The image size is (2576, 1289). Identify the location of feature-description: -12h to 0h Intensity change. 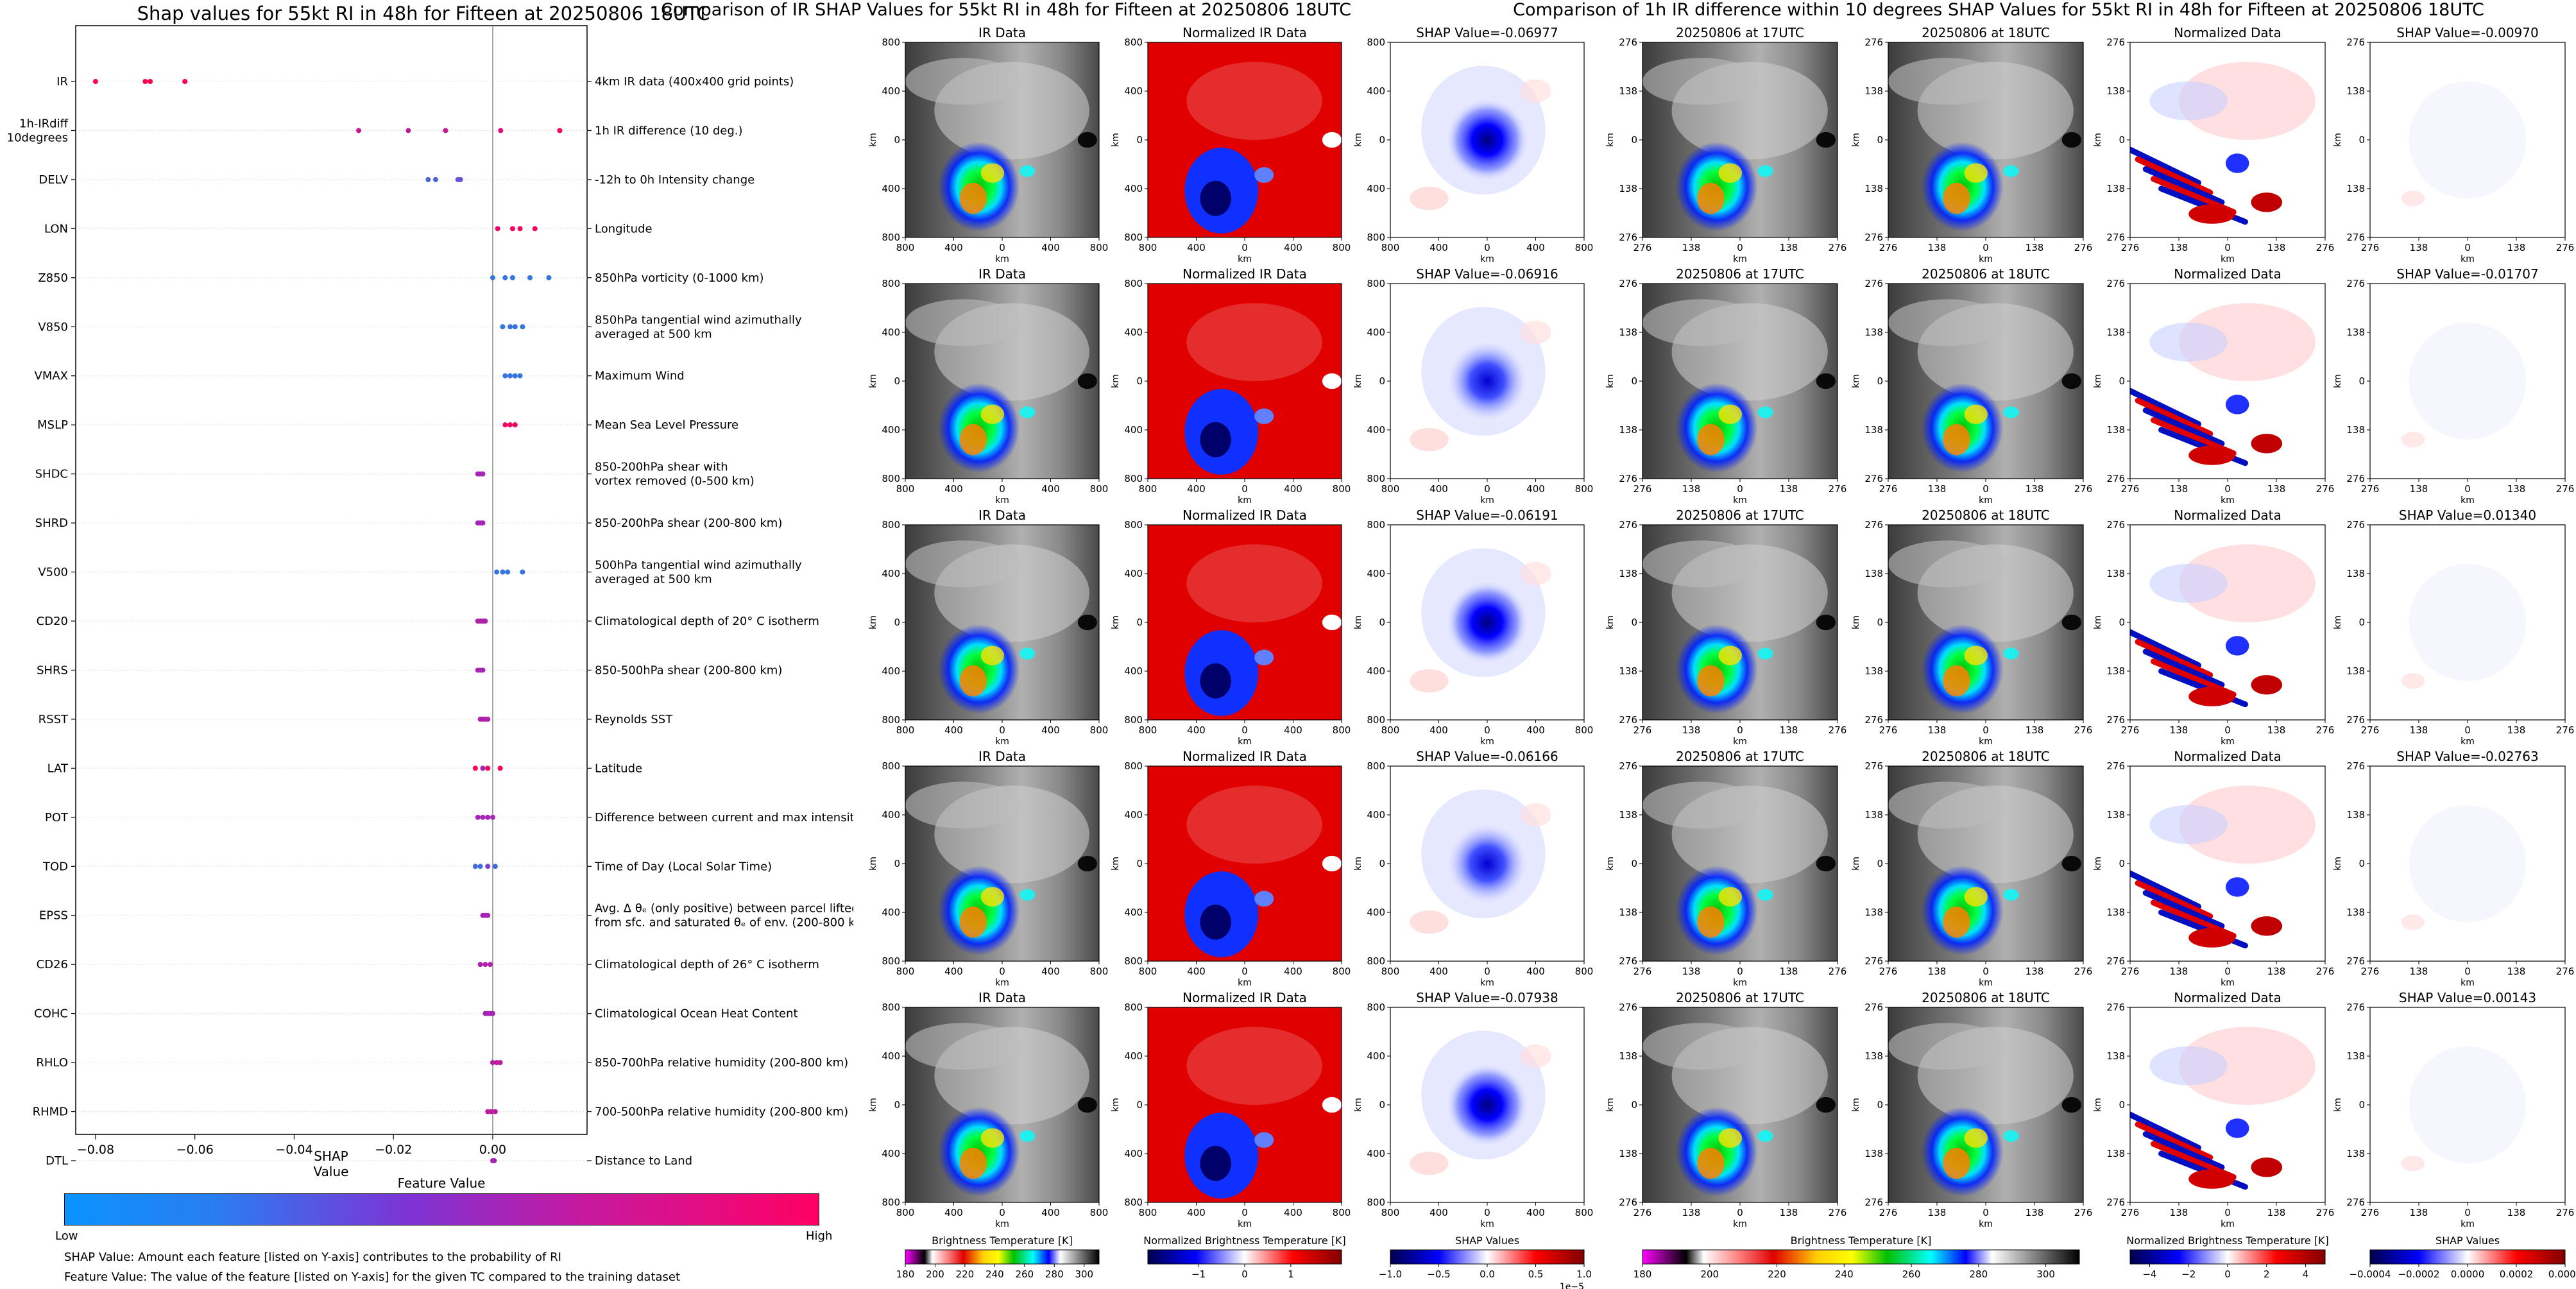
(675, 180).